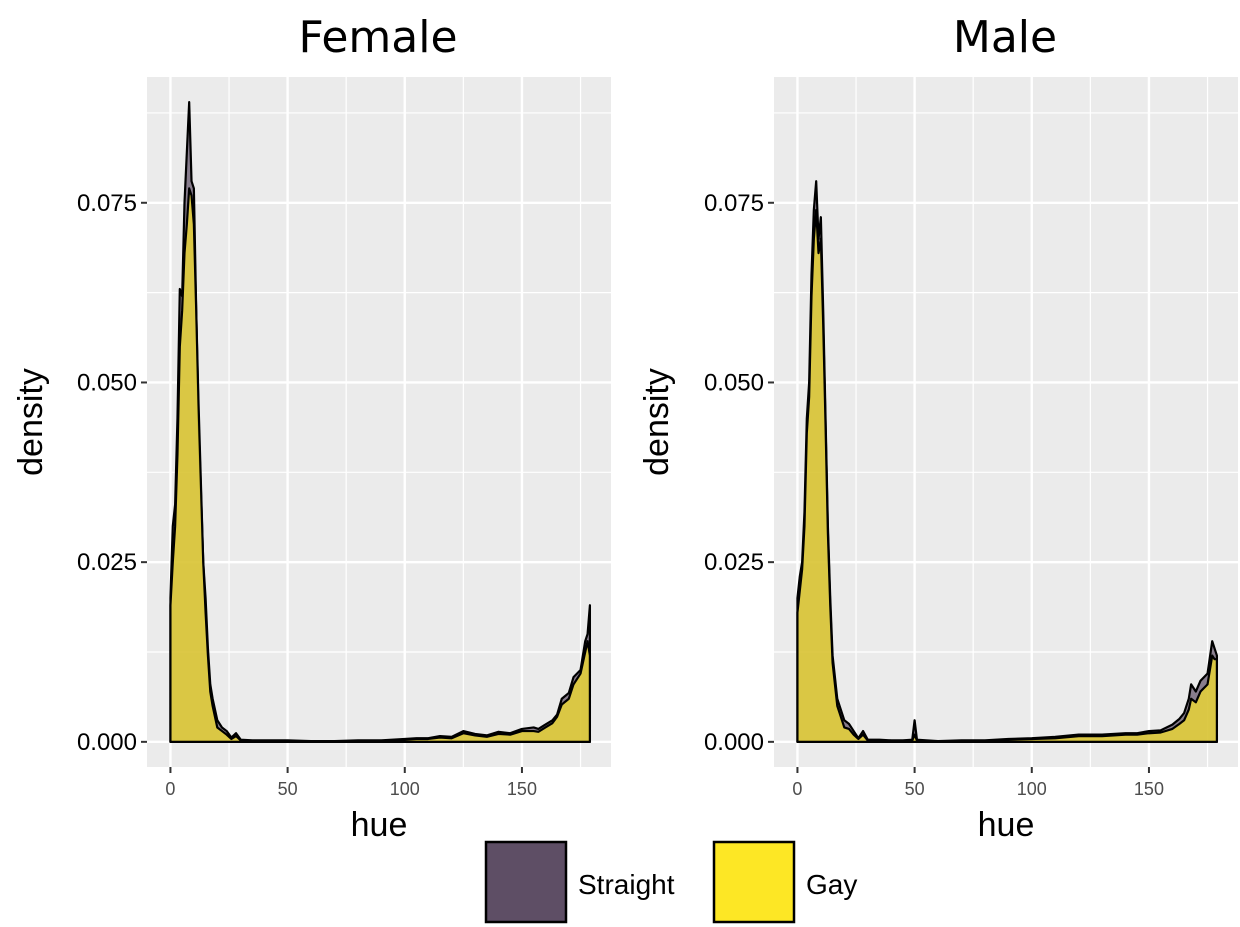 This screenshot has width=1240, height=927. I want to click on x-axis-title-male: hue, so click(1006, 825).